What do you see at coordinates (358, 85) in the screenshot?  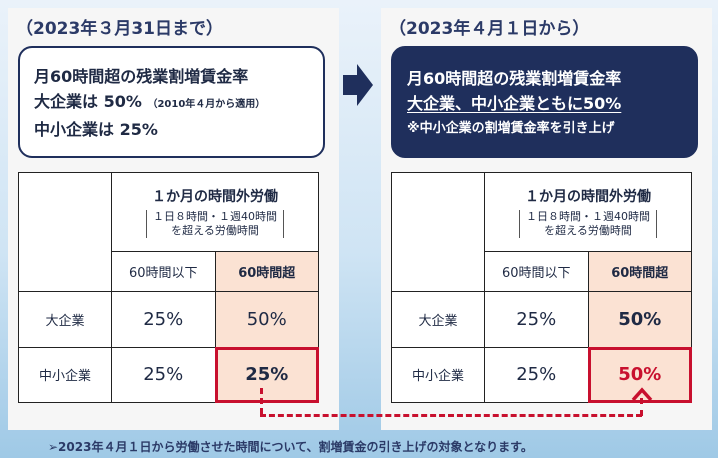 I see `arrow-right-icon` at bounding box center [358, 85].